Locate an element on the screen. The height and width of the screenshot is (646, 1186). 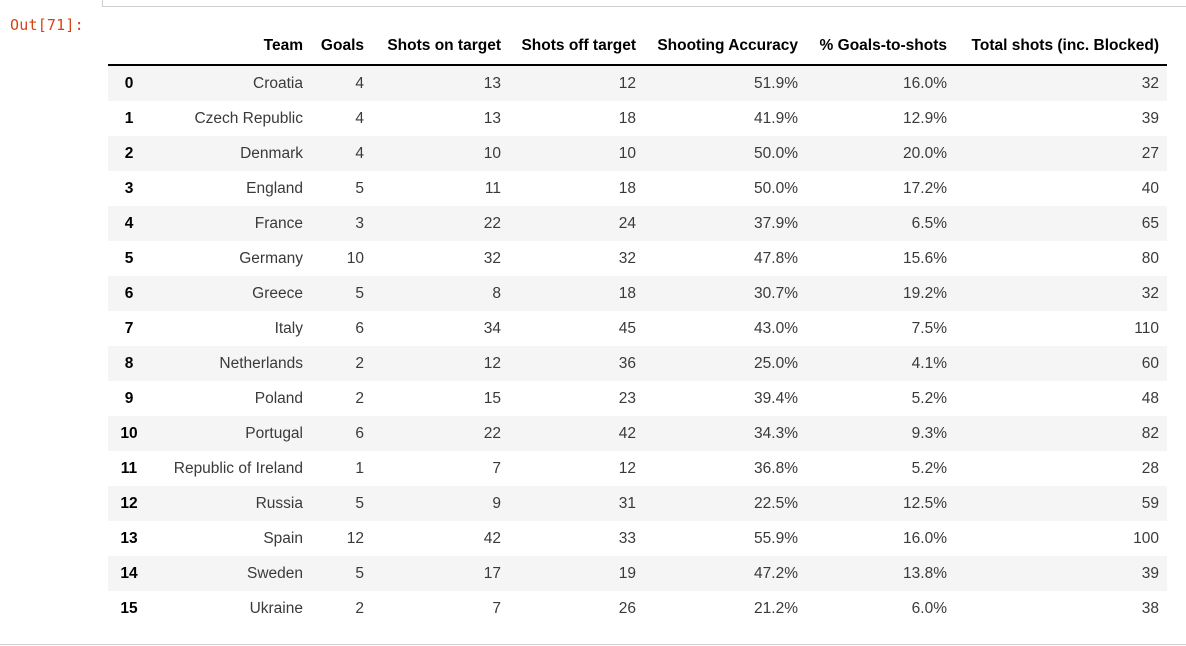
column-header-goals-to-shots: % Goals-to-shots is located at coordinates (880, 48).